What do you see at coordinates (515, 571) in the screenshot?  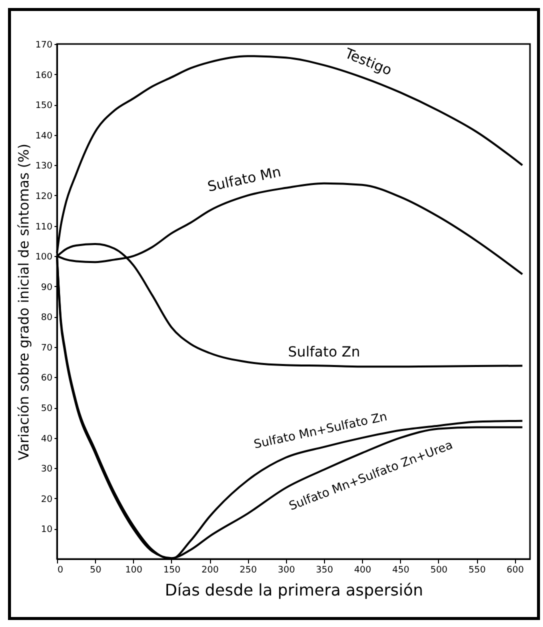 I see `x-tick-label: 600` at bounding box center [515, 571].